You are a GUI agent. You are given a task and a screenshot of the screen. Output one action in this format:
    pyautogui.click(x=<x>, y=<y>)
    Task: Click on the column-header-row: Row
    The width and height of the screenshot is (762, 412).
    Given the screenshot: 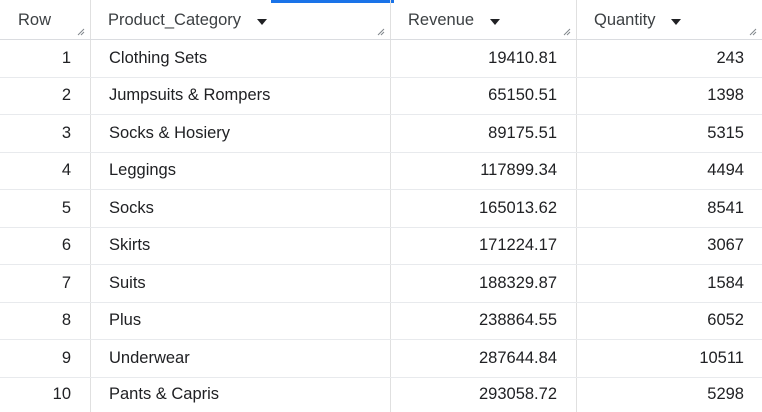 What is the action you would take?
    pyautogui.click(x=45, y=19)
    